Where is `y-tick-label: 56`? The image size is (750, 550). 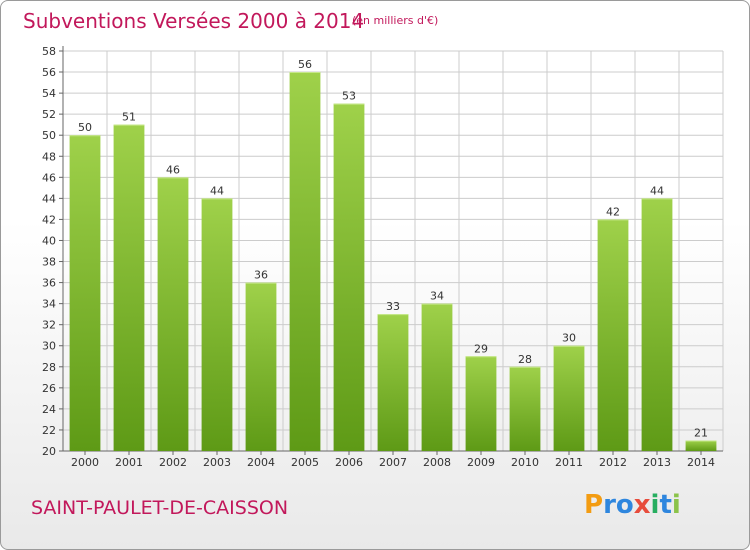
y-tick-label: 56 is located at coordinates (49, 72).